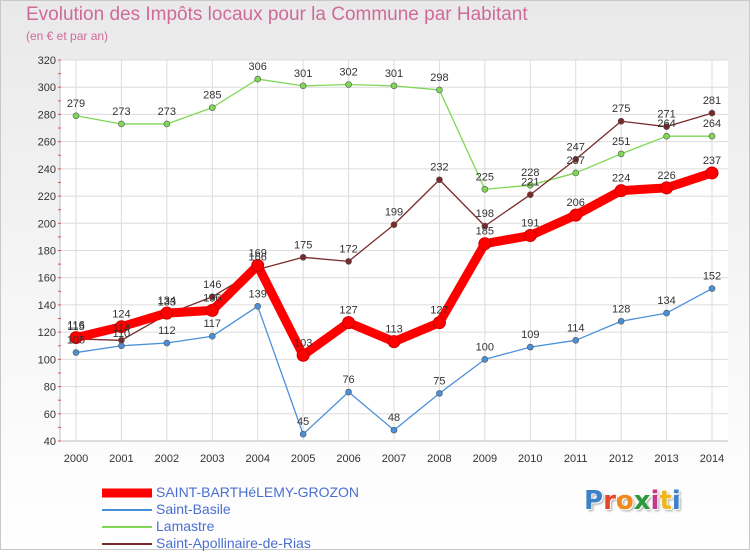 The width and height of the screenshot is (750, 552). What do you see at coordinates (50, 442) in the screenshot?
I see `y-tick-label: 40` at bounding box center [50, 442].